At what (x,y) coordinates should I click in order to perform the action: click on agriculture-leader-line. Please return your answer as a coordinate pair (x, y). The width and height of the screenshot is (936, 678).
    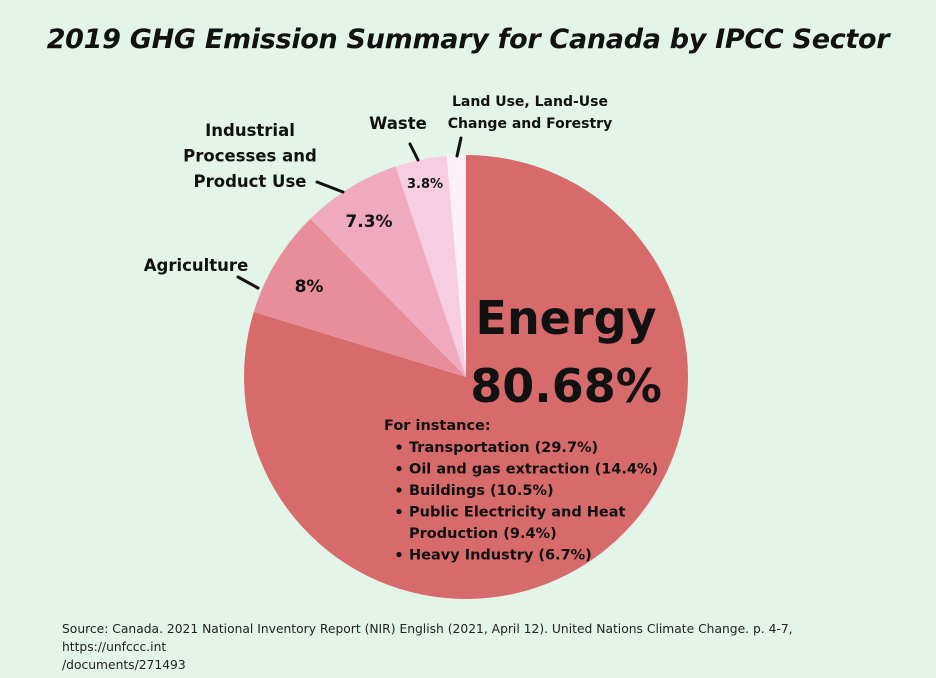
    Looking at the image, I should click on (248, 282).